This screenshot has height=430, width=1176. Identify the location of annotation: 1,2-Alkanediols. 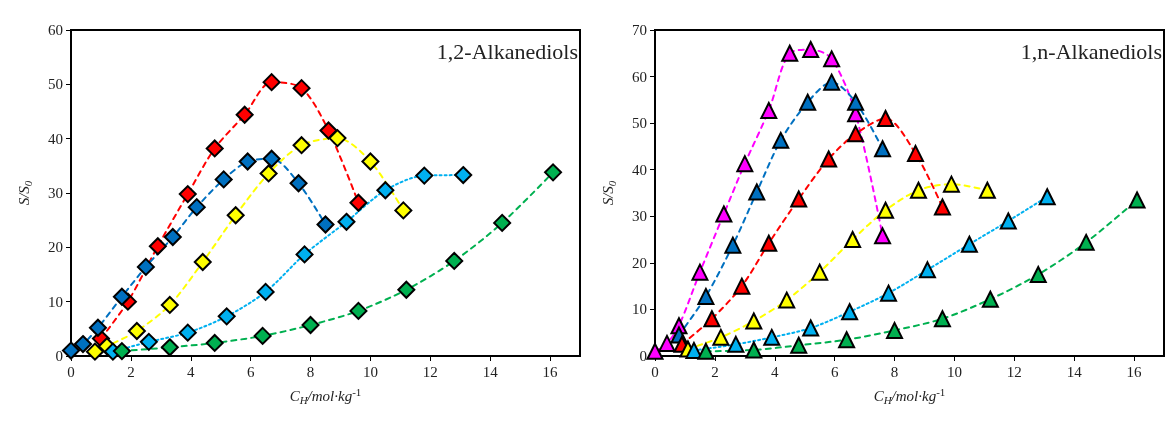
(507, 51).